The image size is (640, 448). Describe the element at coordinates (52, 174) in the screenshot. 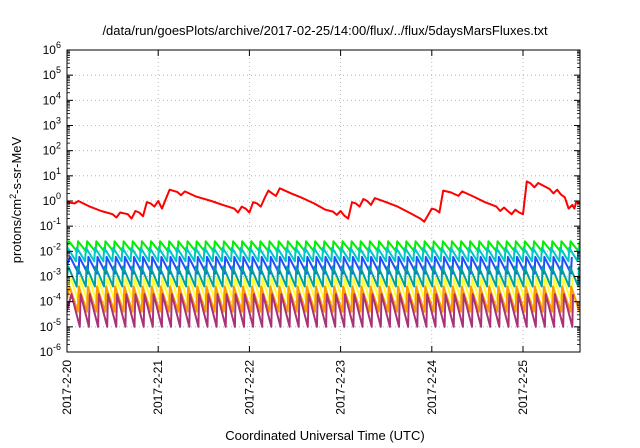

I see `y-tick-label: 10¹` at that location.